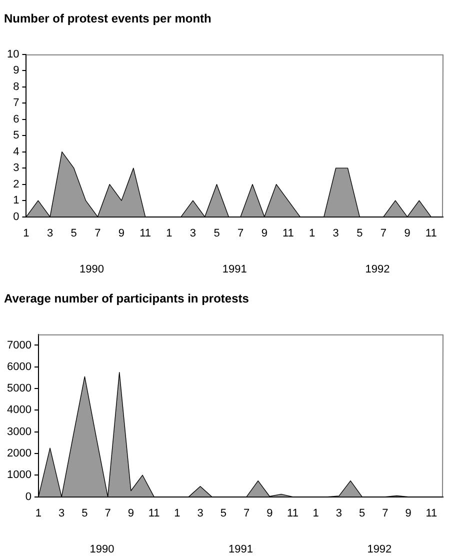 The height and width of the screenshot is (560, 453). Describe the element at coordinates (16, 119) in the screenshot. I see `y-tick-label: 6` at that location.